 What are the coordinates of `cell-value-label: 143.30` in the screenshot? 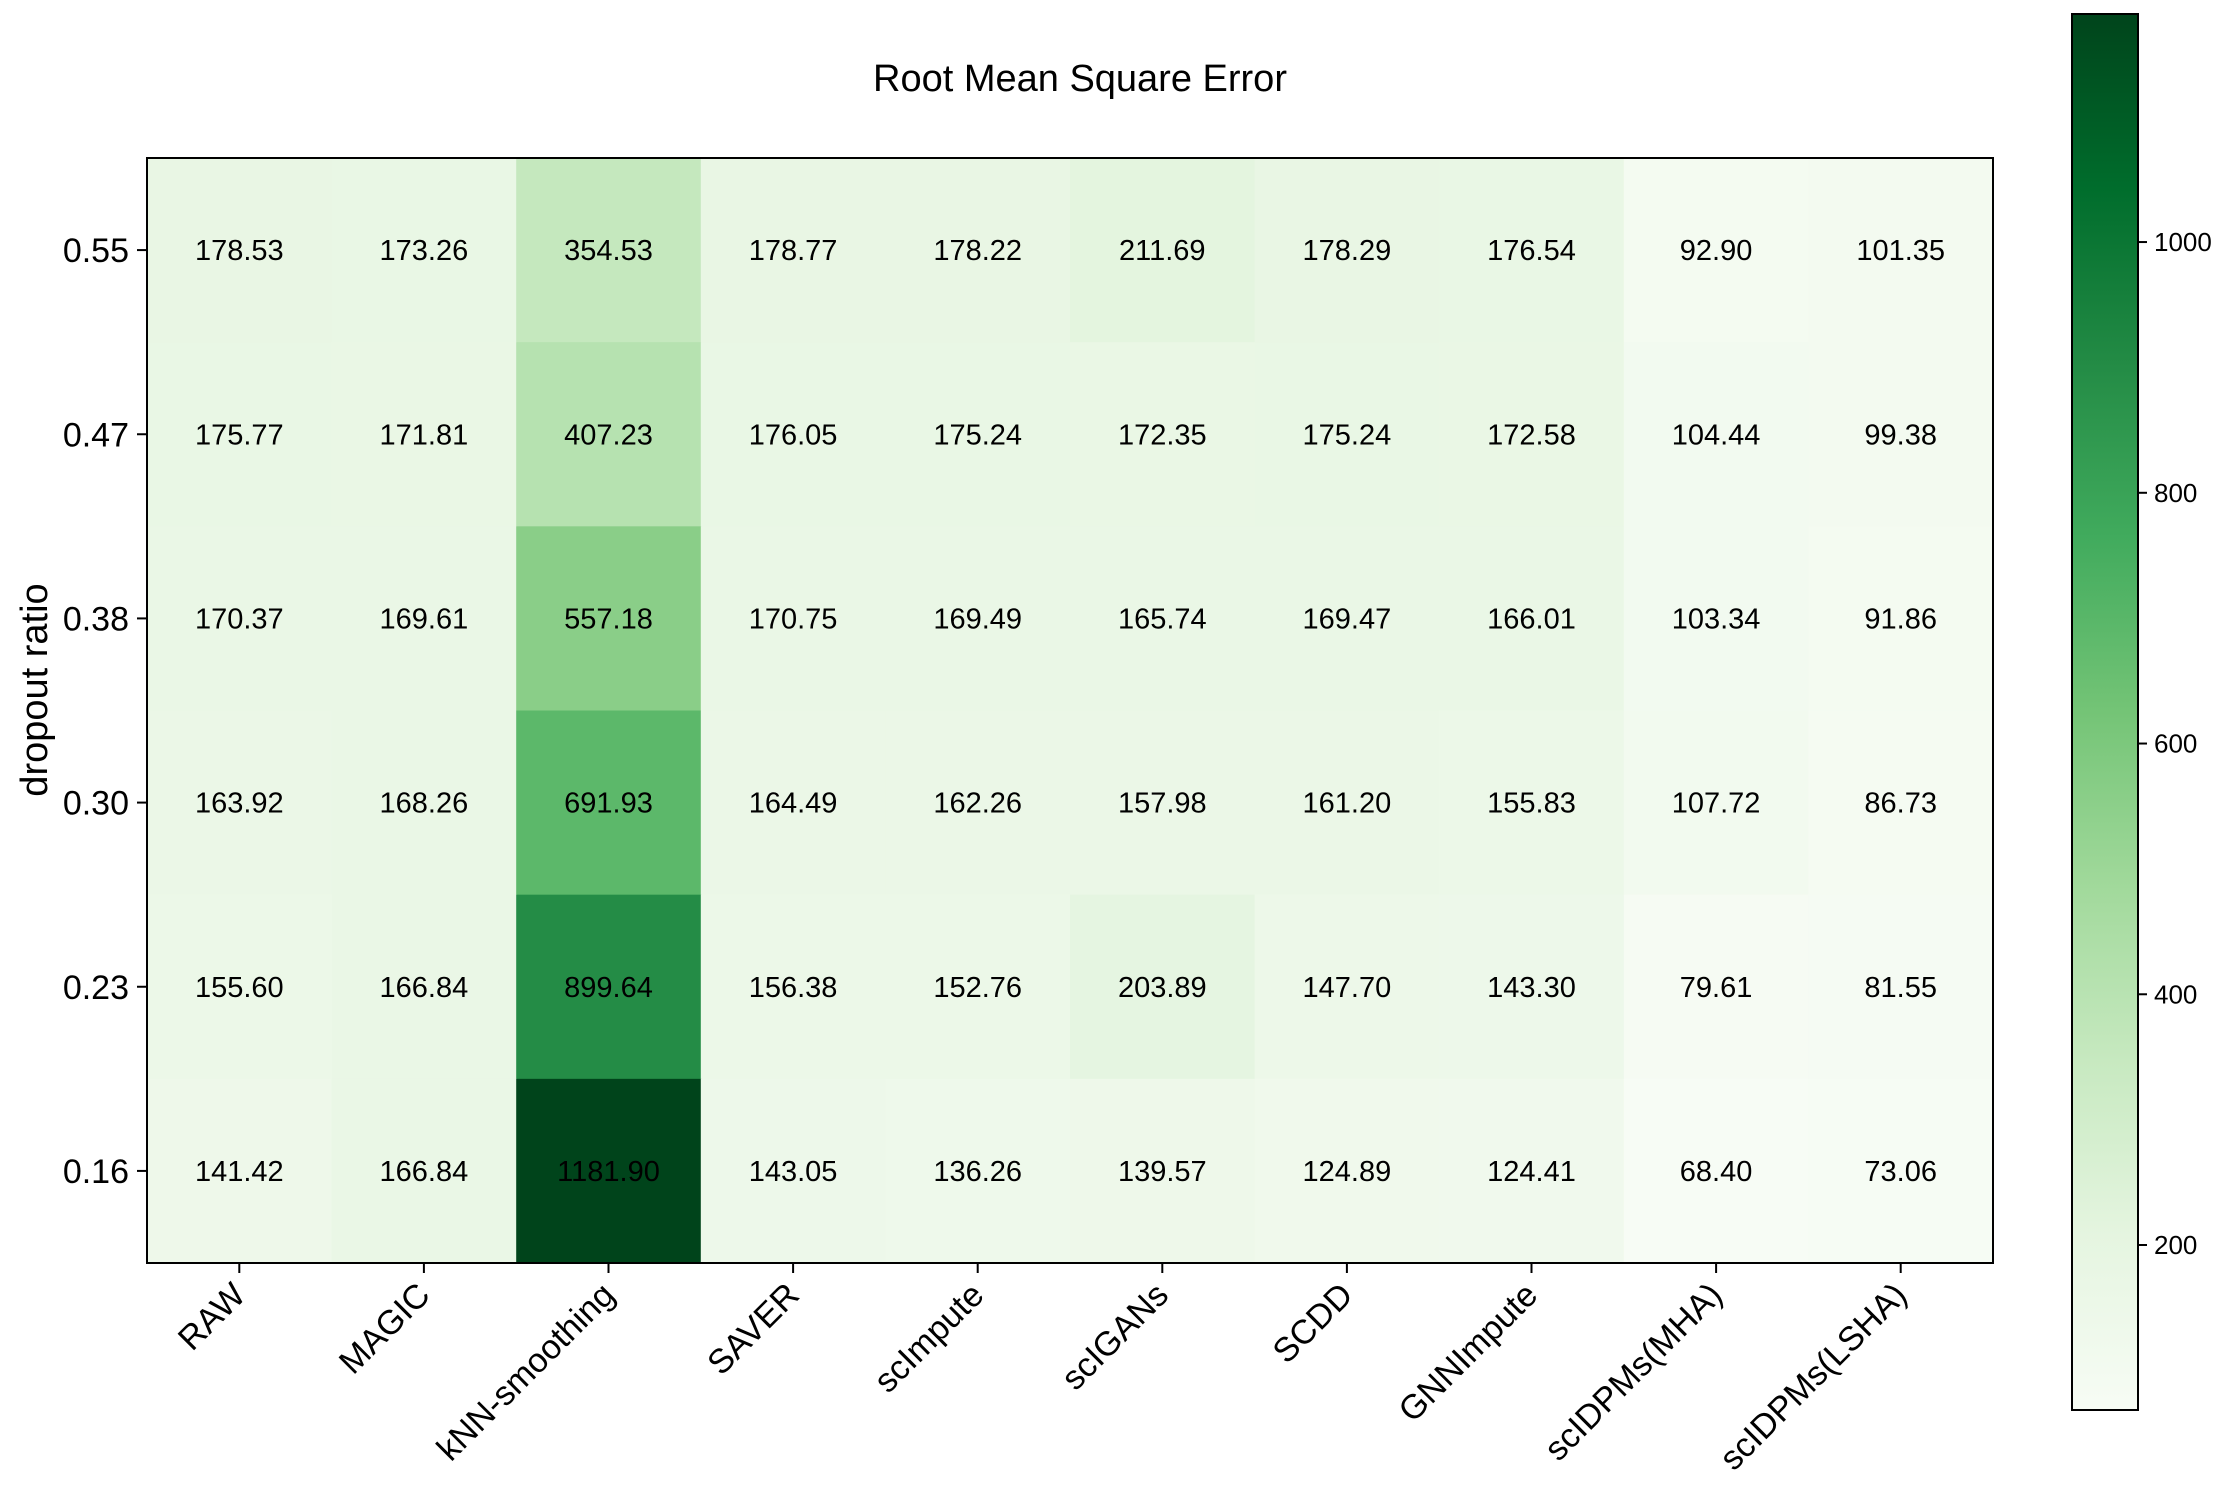 It's located at (1531, 988).